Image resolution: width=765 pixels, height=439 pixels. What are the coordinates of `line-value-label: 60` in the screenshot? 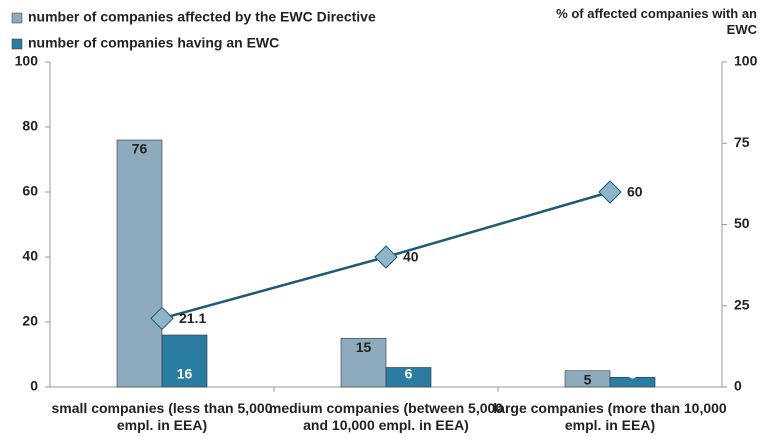 It's located at (635, 192).